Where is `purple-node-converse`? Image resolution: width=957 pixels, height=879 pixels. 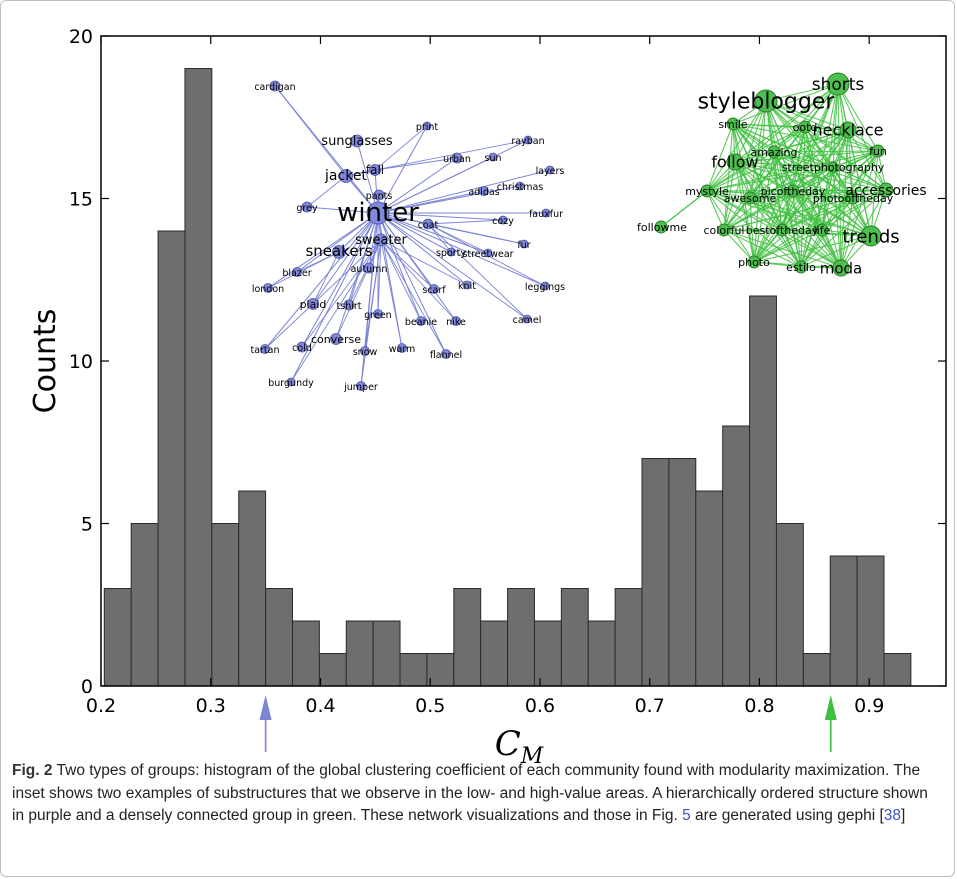
purple-node-converse is located at coordinates (336, 339).